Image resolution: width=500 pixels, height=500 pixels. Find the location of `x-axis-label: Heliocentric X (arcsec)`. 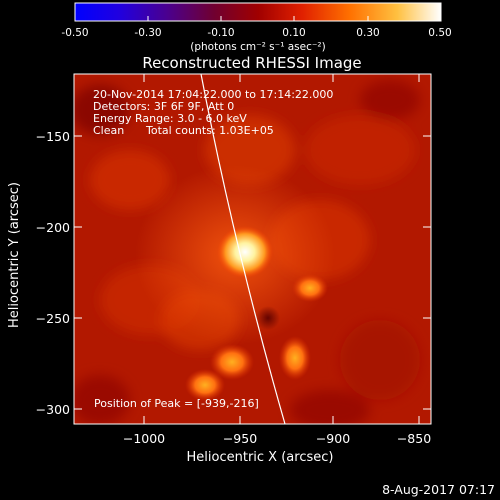

x-axis-label: Heliocentric X (arcsec) is located at coordinates (260, 457).